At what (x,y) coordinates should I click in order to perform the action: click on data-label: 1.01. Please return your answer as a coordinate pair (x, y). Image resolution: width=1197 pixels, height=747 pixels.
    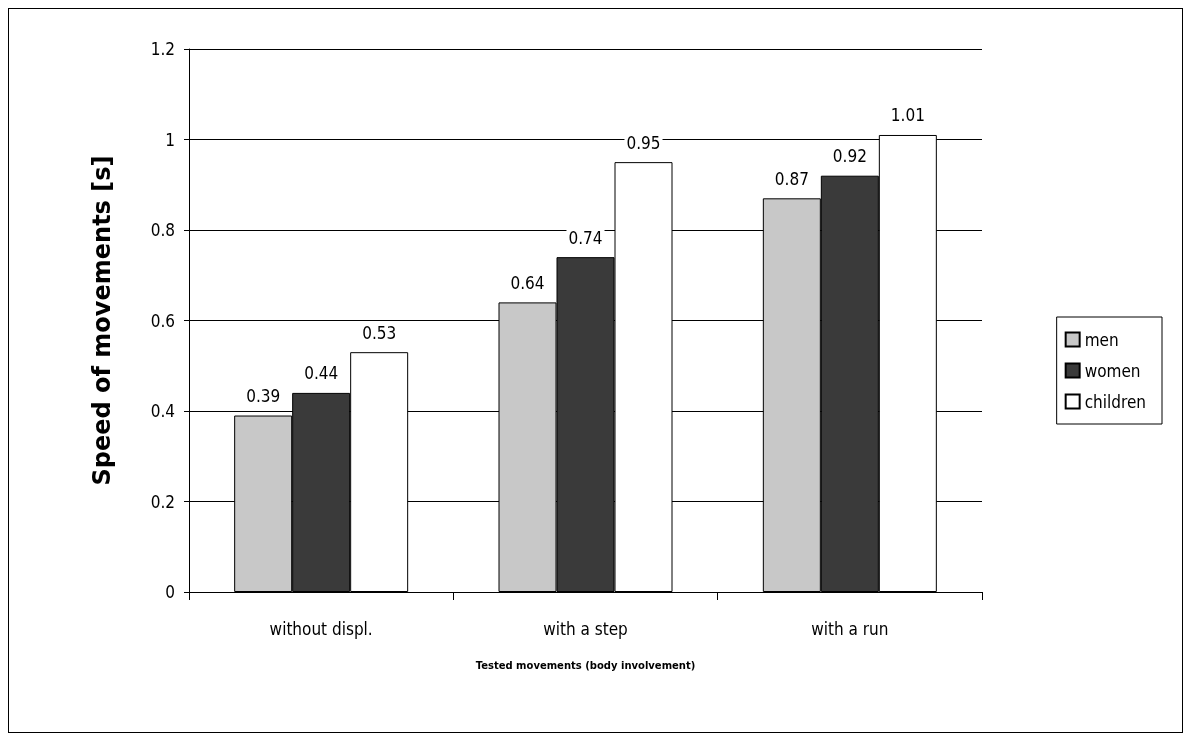
    Looking at the image, I should click on (907, 115).